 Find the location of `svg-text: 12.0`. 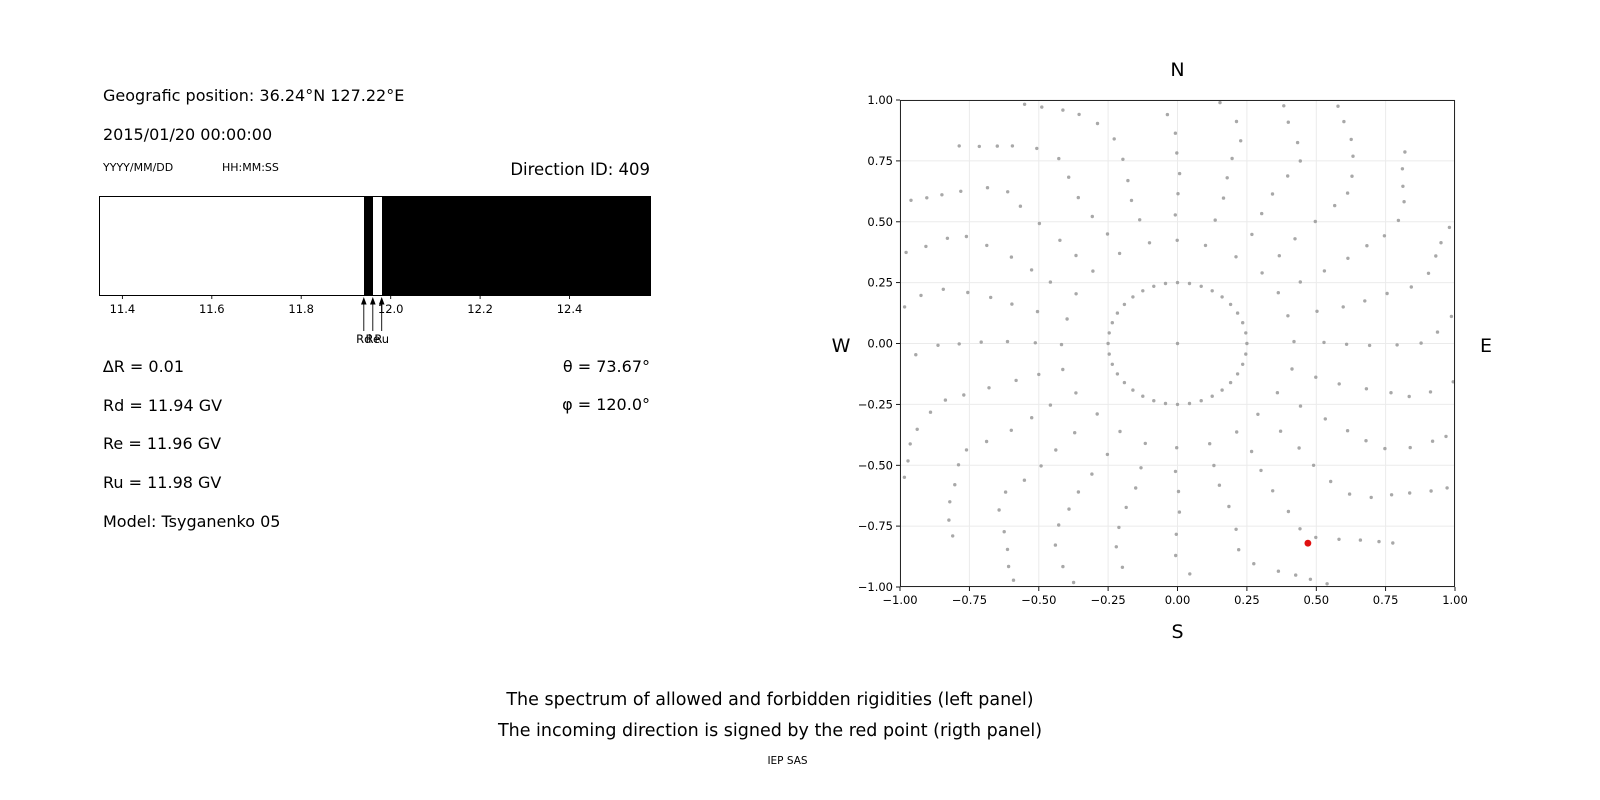

svg-text: 12.0 is located at coordinates (391, 309).